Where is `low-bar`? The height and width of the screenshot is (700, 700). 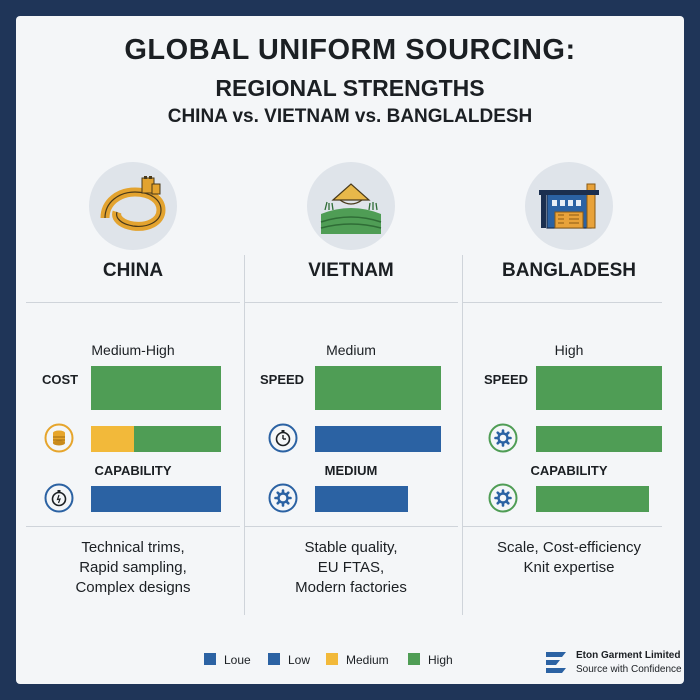 low-bar is located at coordinates (378, 439).